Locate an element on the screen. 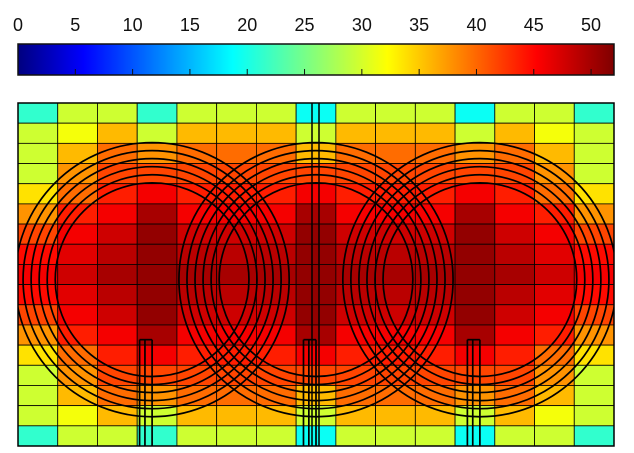  colorbar-ticks is located at coordinates (304, 72).